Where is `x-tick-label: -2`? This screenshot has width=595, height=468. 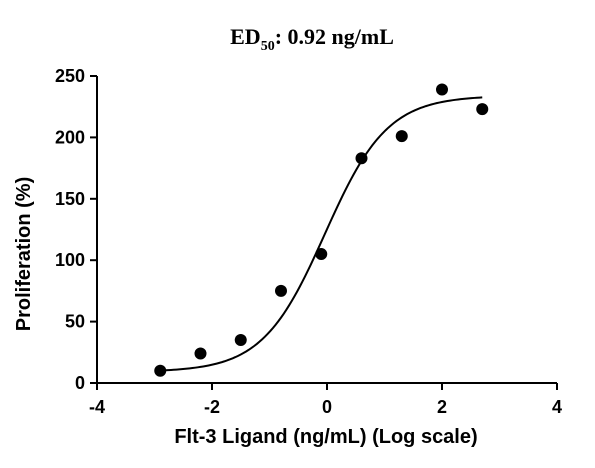 x-tick-label: -2 is located at coordinates (212, 407).